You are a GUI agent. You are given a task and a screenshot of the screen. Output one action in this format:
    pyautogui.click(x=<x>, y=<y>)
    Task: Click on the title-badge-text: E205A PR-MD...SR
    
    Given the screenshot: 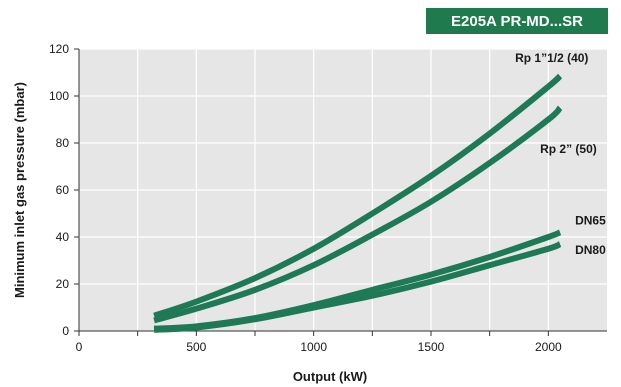 What is the action you would take?
    pyautogui.click(x=517, y=21)
    